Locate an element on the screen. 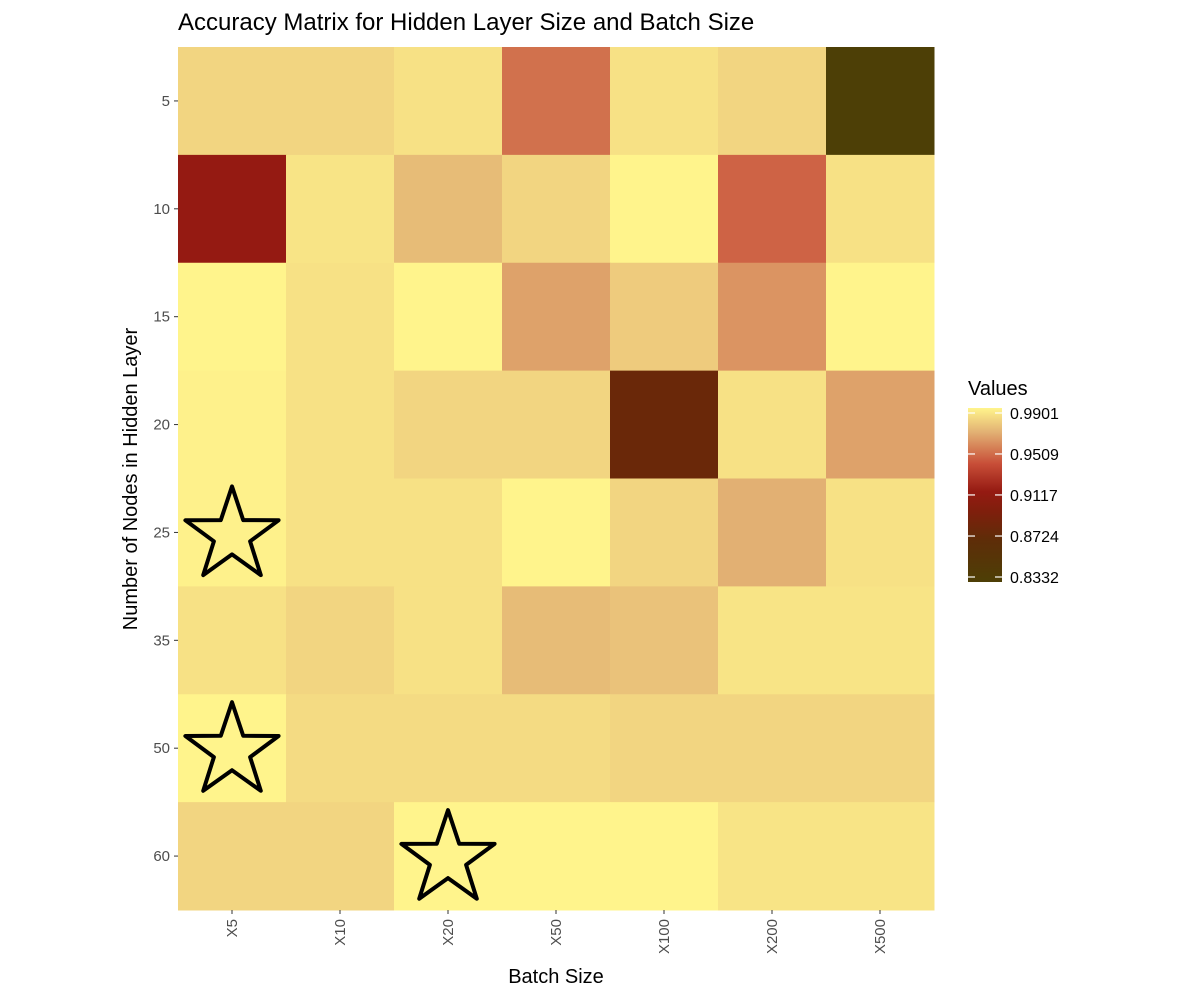 This screenshot has width=1200, height=1000. y-tick-label: 50 is located at coordinates (161, 748).